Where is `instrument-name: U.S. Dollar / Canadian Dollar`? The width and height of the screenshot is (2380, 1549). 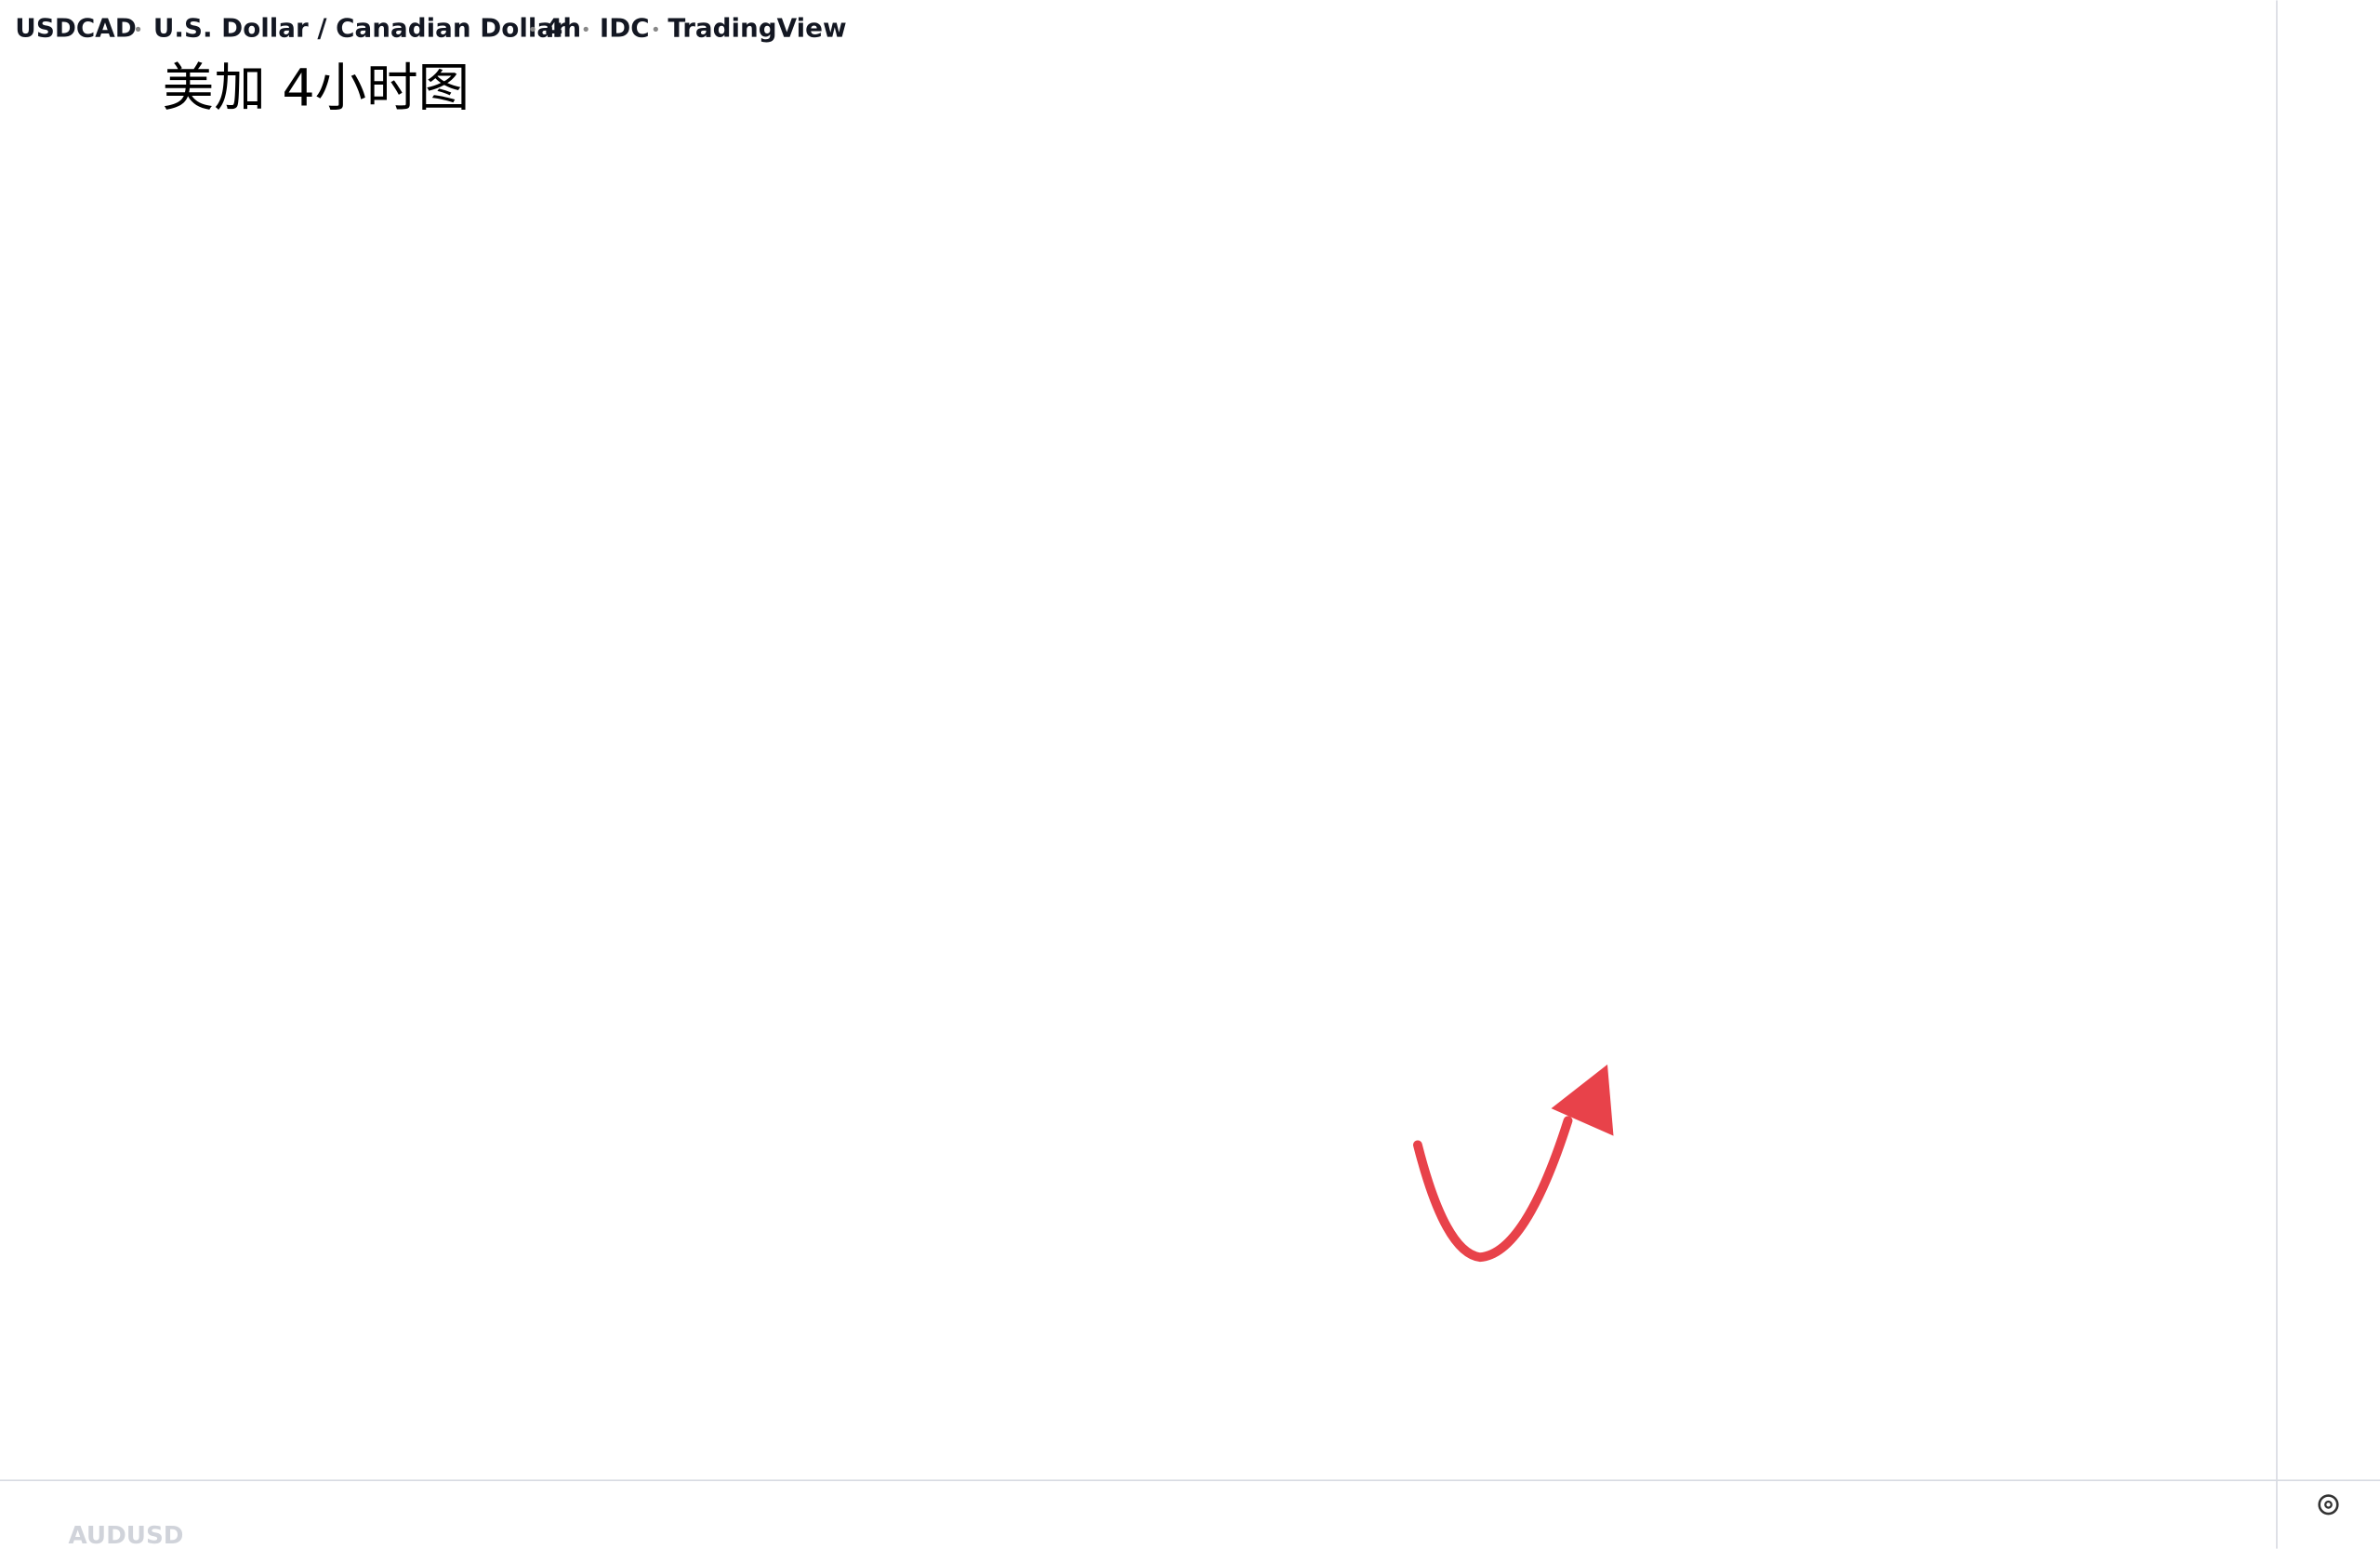 instrument-name: U.S. Dollar / Canadian Dollar is located at coordinates (360, 27).